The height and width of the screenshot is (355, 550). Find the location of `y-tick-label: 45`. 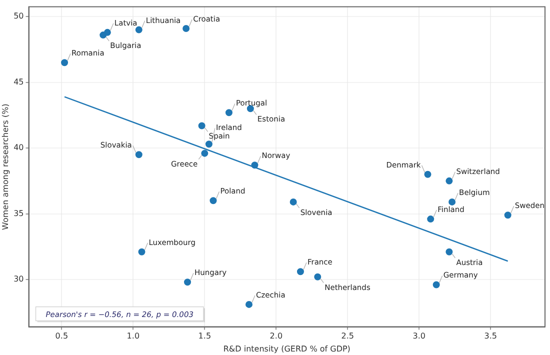

y-tick-label: 45 is located at coordinates (19, 81).